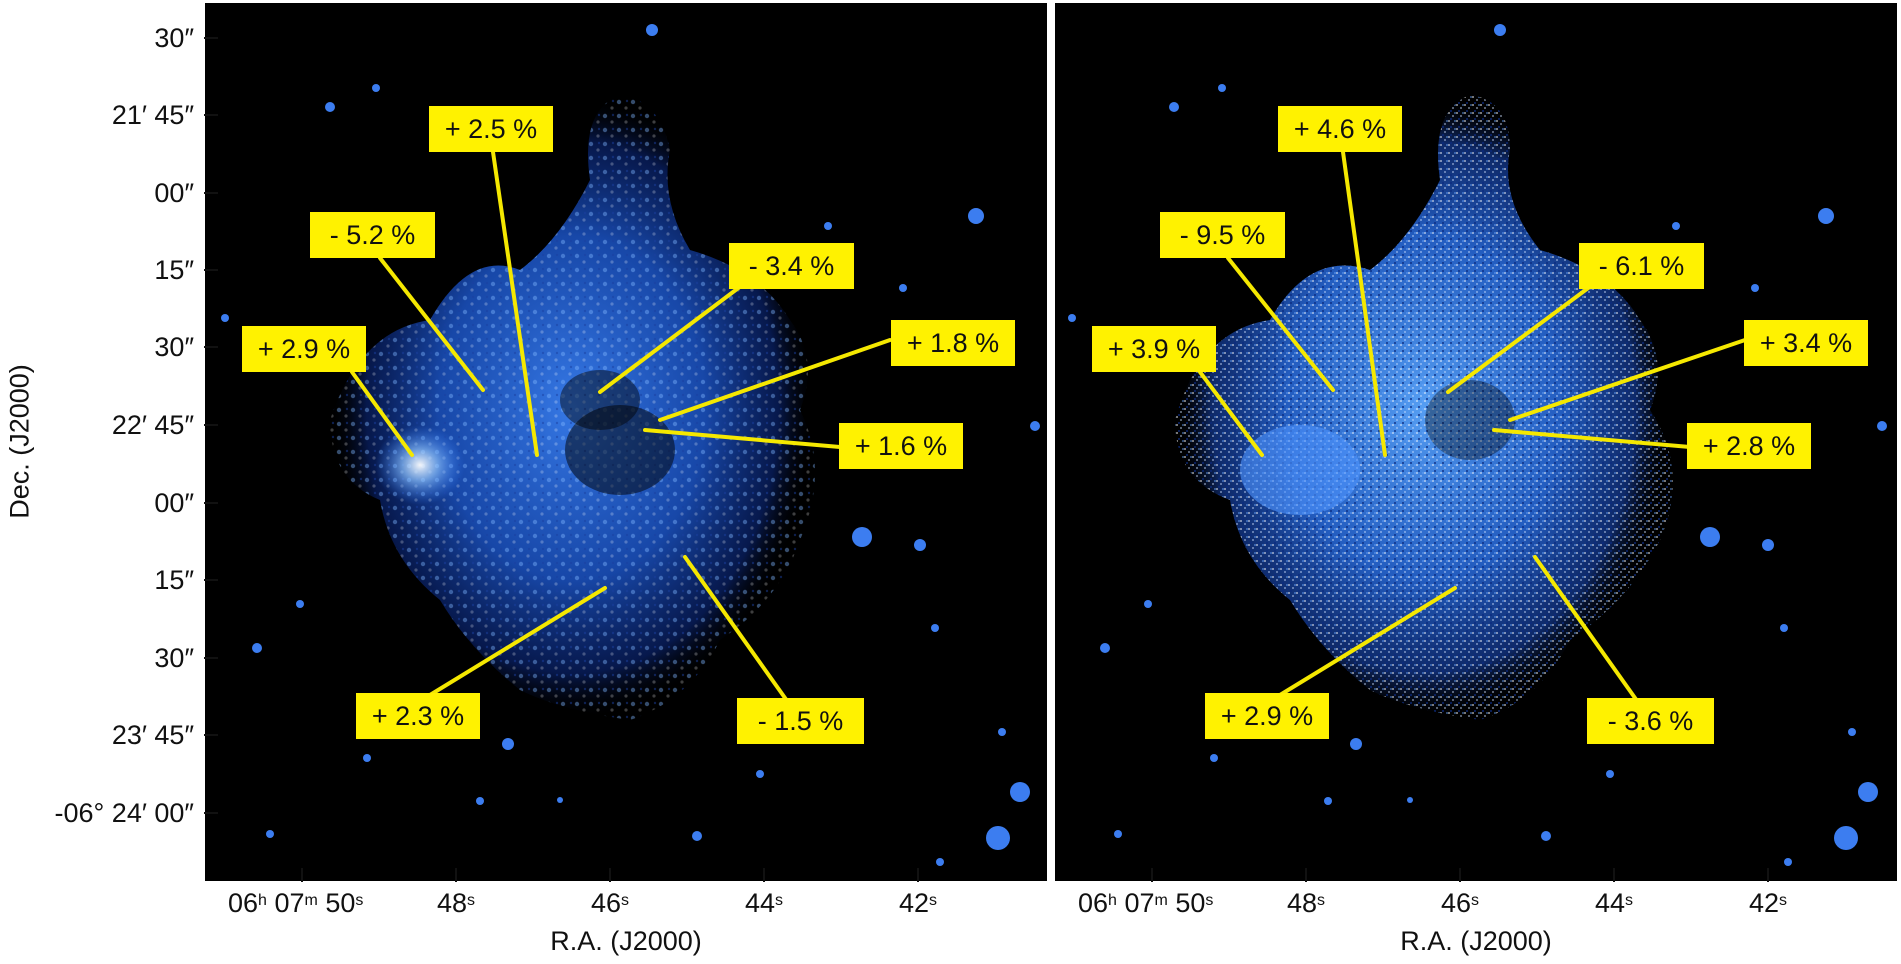 Image resolution: width=1901 pixels, height=964 pixels. What do you see at coordinates (1340, 129) in the screenshot?
I see `label-right-1: + 4.6 %` at bounding box center [1340, 129].